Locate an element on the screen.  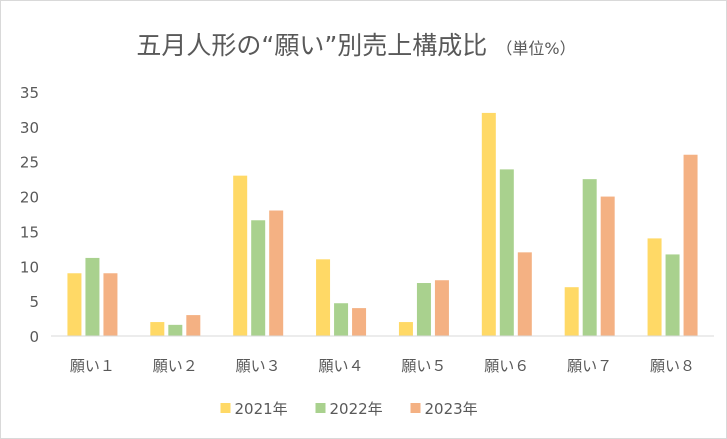
bar-2021年-願い３ is located at coordinates (240, 255).